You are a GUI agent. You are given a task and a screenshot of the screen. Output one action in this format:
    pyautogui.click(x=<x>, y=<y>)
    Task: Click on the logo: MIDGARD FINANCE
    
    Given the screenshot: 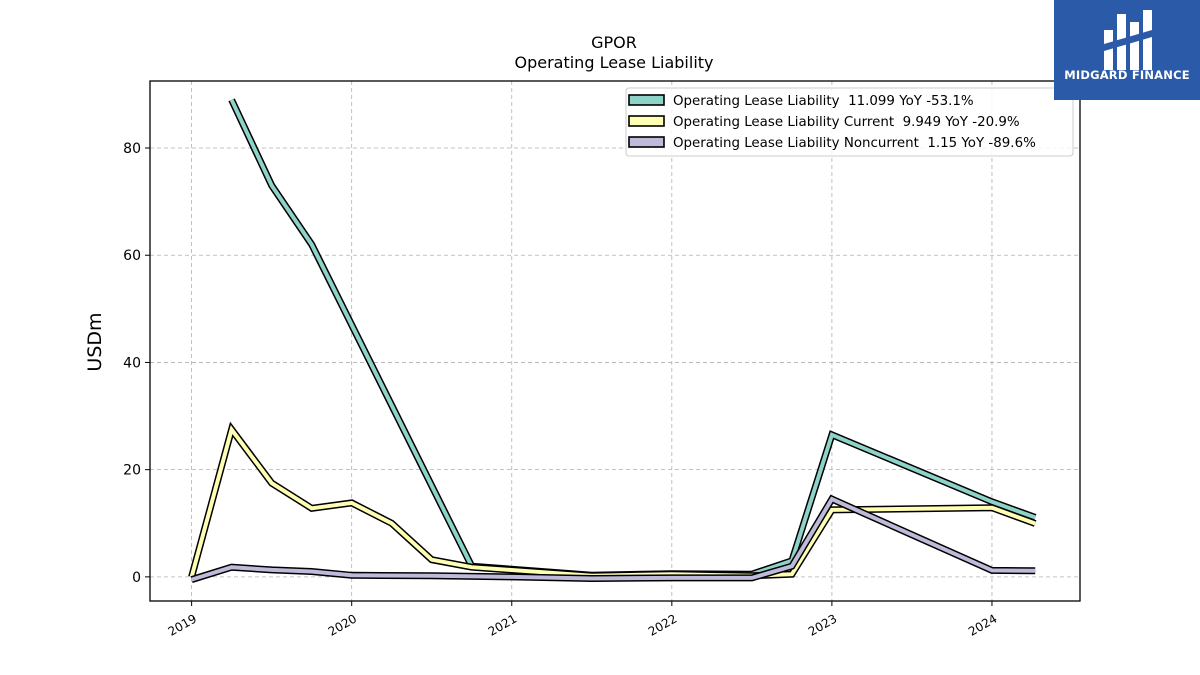 What is the action you would take?
    pyautogui.click(x=1127, y=50)
    